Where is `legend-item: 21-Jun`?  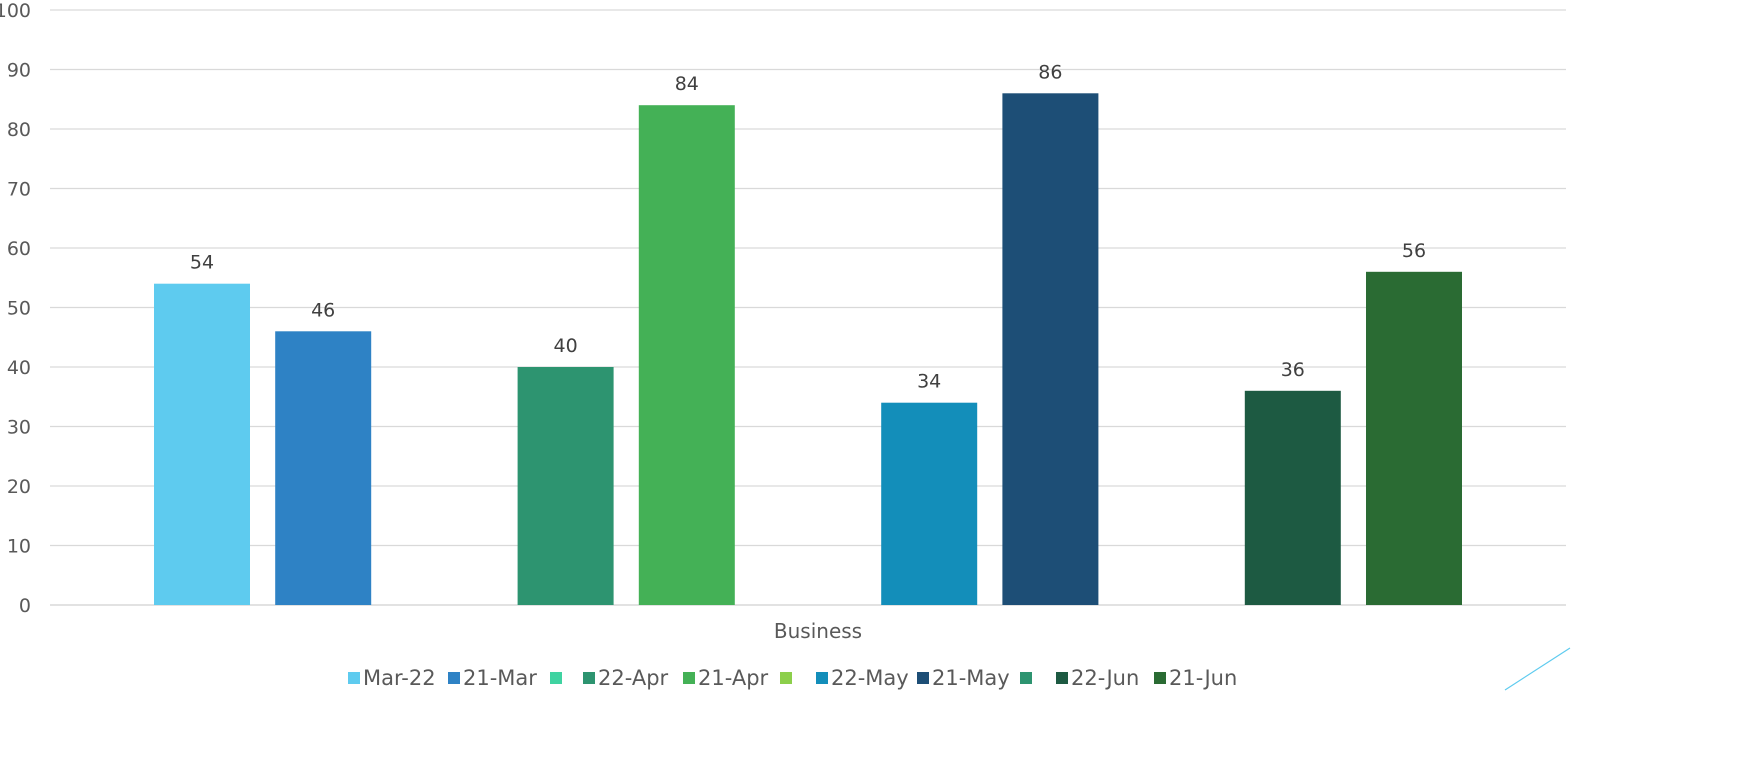 legend-item: 21-Jun is located at coordinates (1195, 678).